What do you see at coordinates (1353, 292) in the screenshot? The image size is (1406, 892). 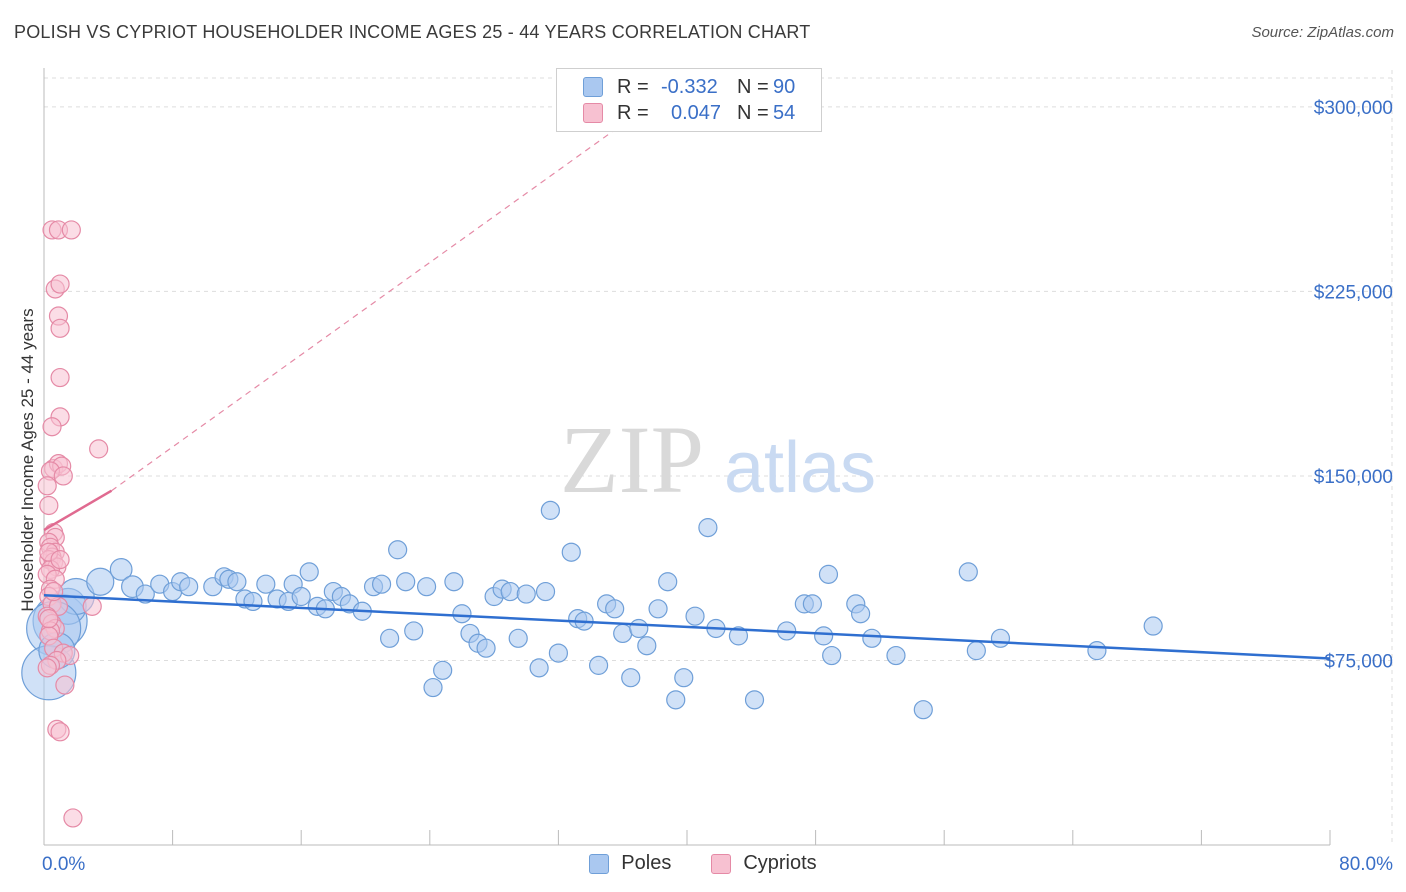 I see `y-tick-label: $225,000` at bounding box center [1353, 292].